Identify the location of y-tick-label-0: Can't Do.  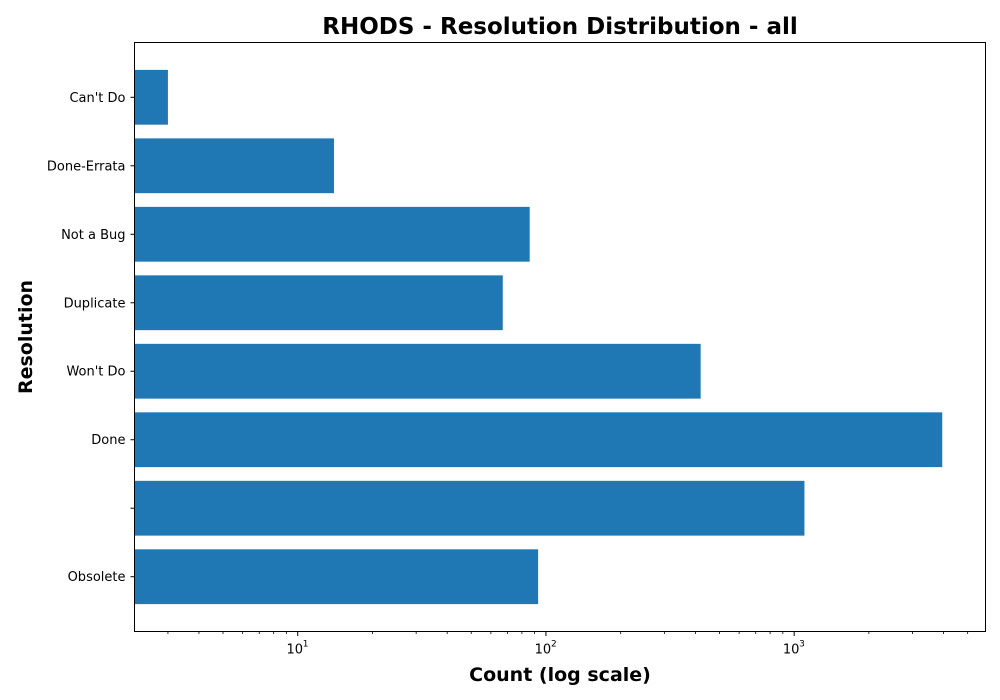
(97, 98).